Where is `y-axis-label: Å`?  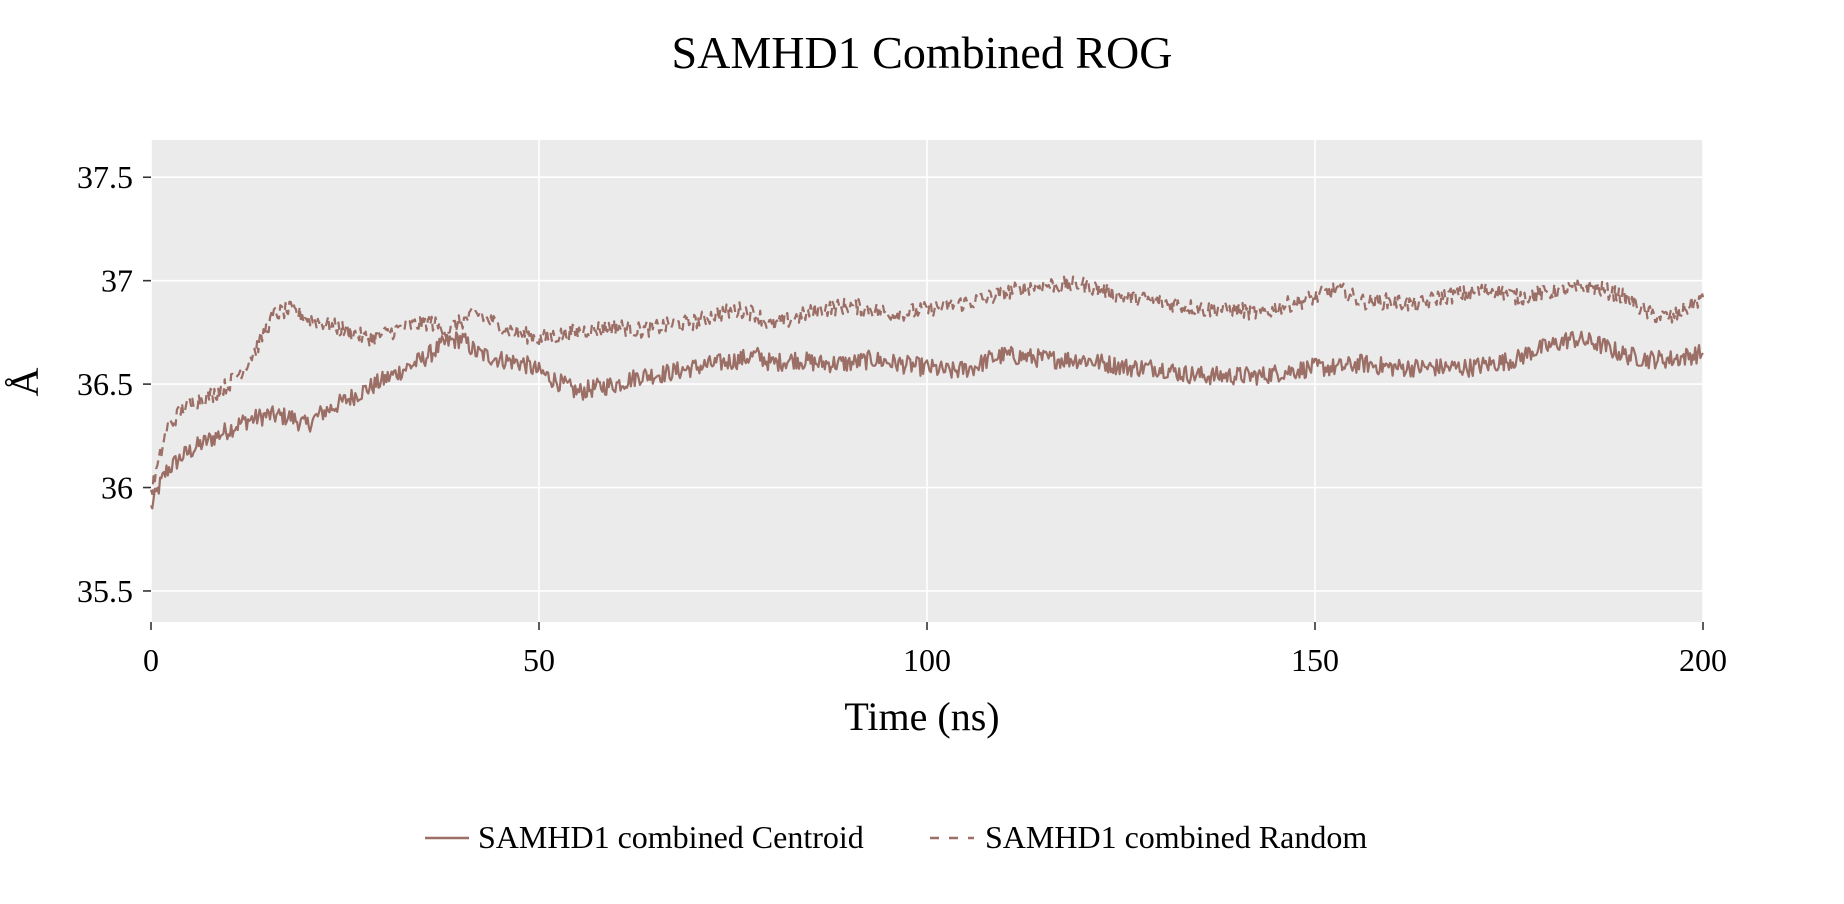
y-axis-label: Å is located at coordinates (24, 381).